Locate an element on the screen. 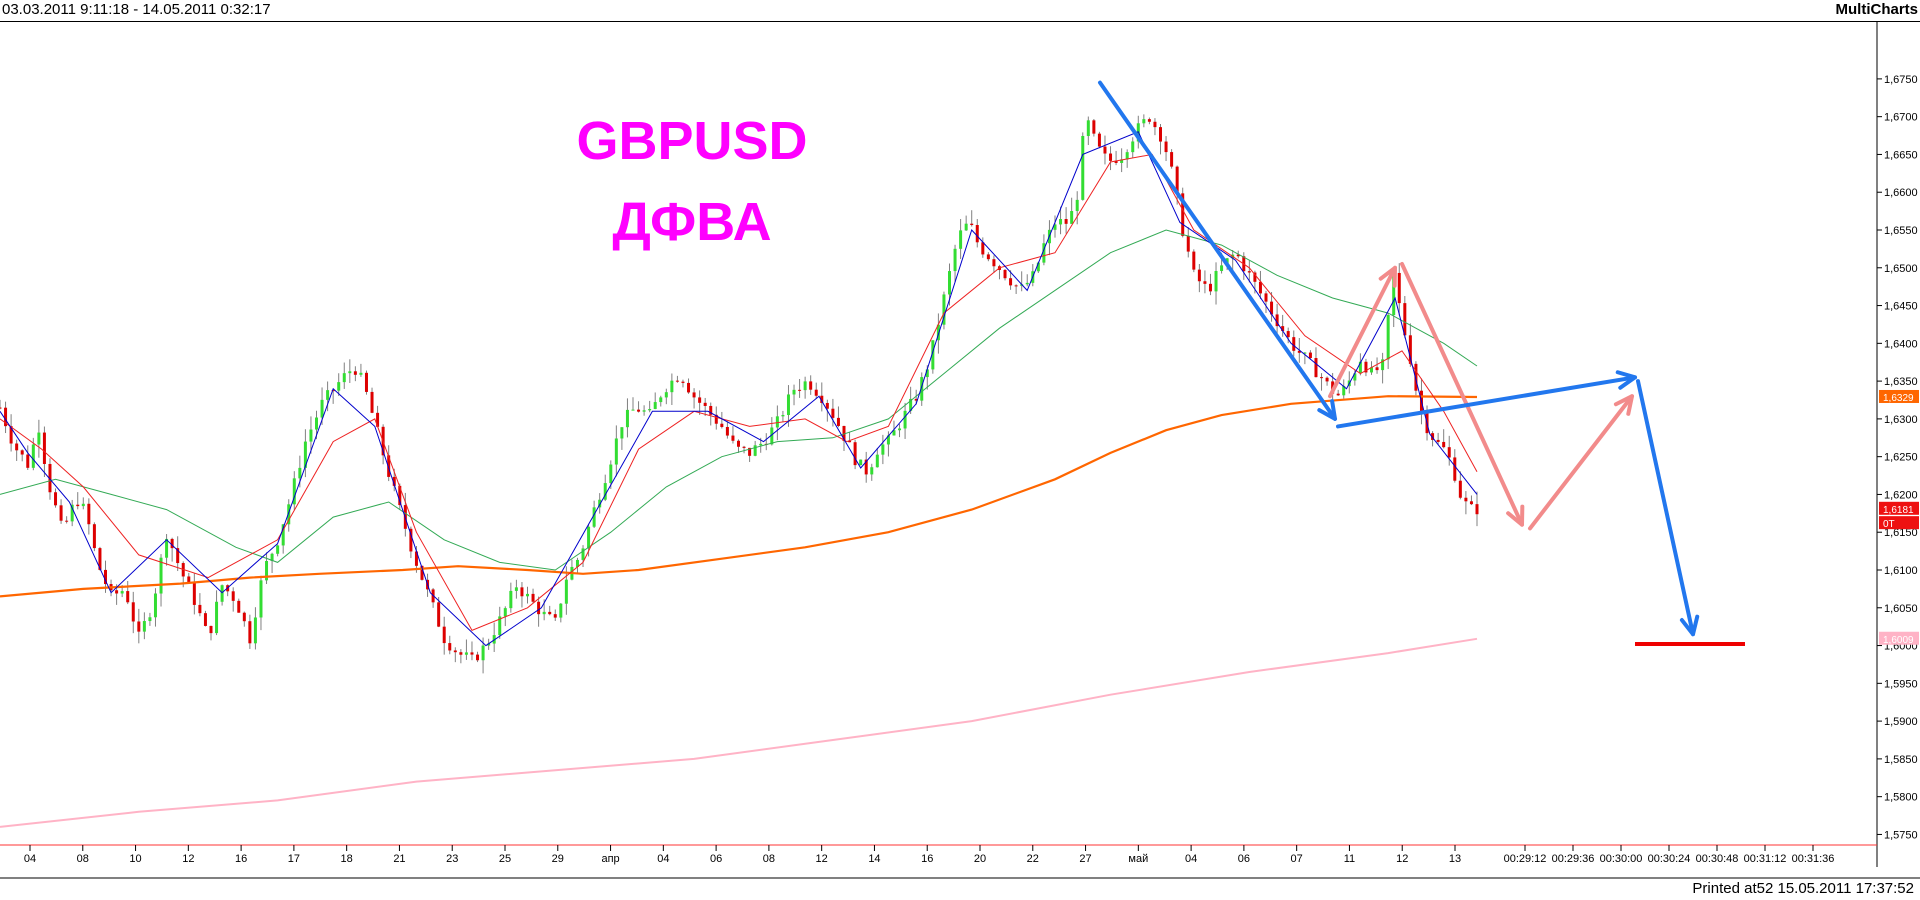 This screenshot has height=900, width=1920. chart-subtitle: ДФВА is located at coordinates (691, 222).